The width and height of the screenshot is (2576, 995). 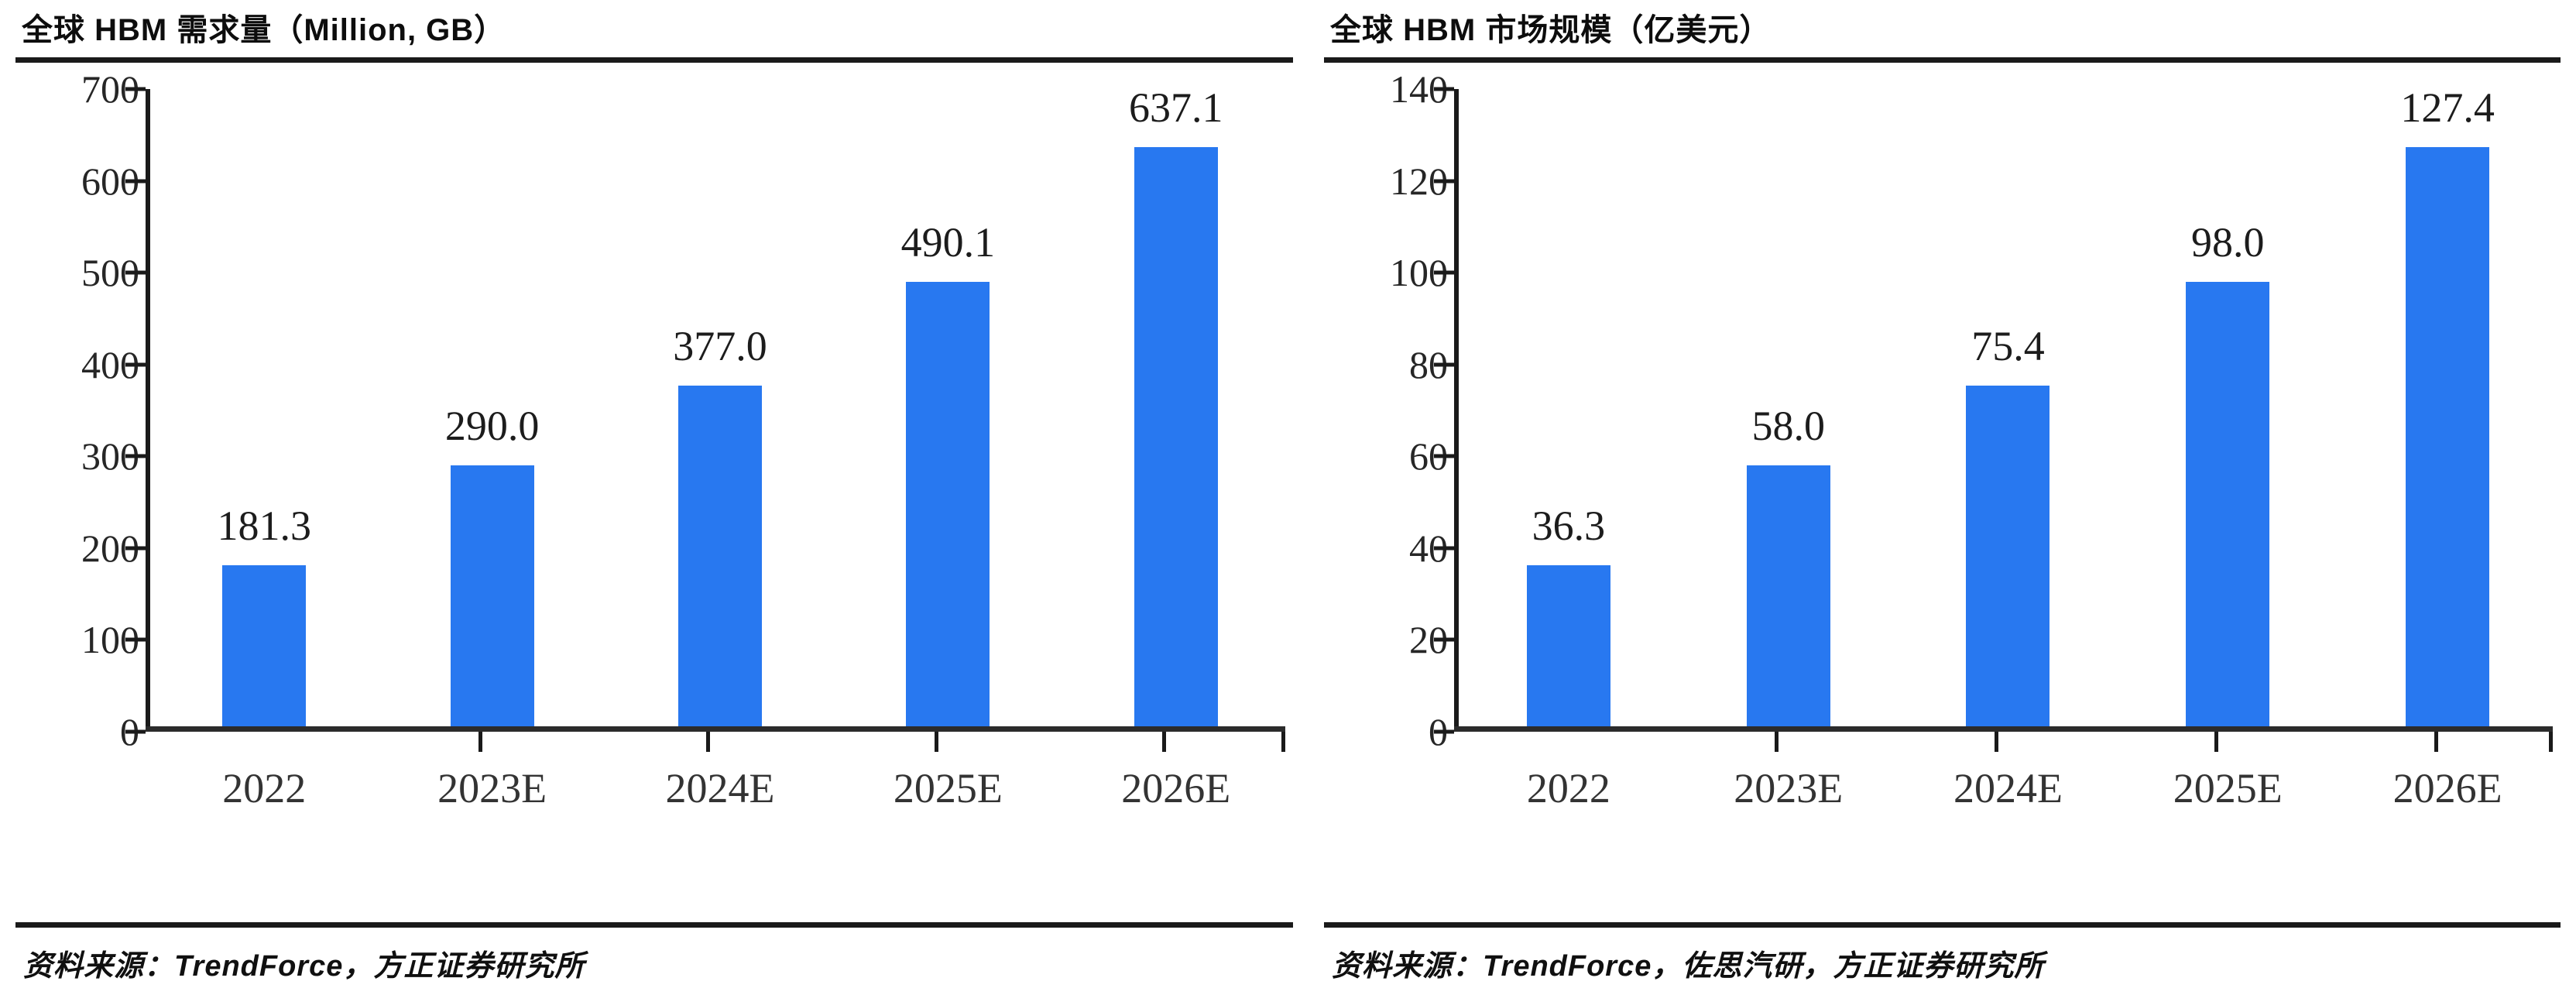 What do you see at coordinates (264, 526) in the screenshot?
I see `bar-value-label: 181.3` at bounding box center [264, 526].